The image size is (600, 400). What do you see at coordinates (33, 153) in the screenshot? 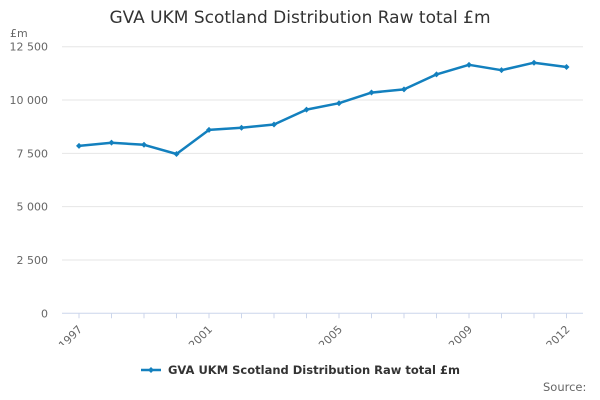
I see `y-axis-tick-label: 7 500` at bounding box center [33, 153].